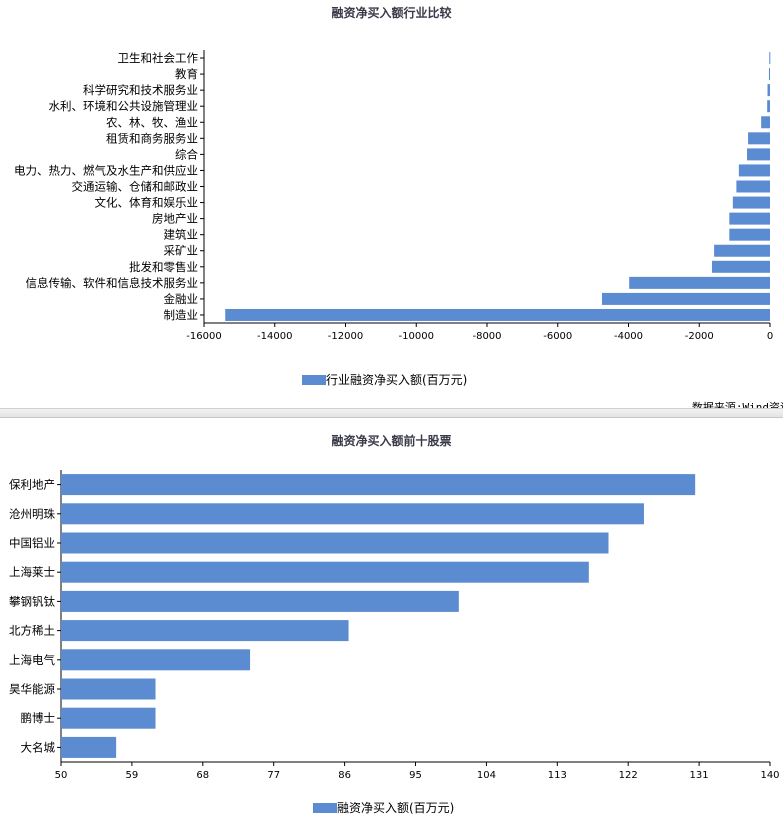 This screenshot has width=783, height=819. I want to click on category-label: 攀钢钒钛, so click(32, 601).